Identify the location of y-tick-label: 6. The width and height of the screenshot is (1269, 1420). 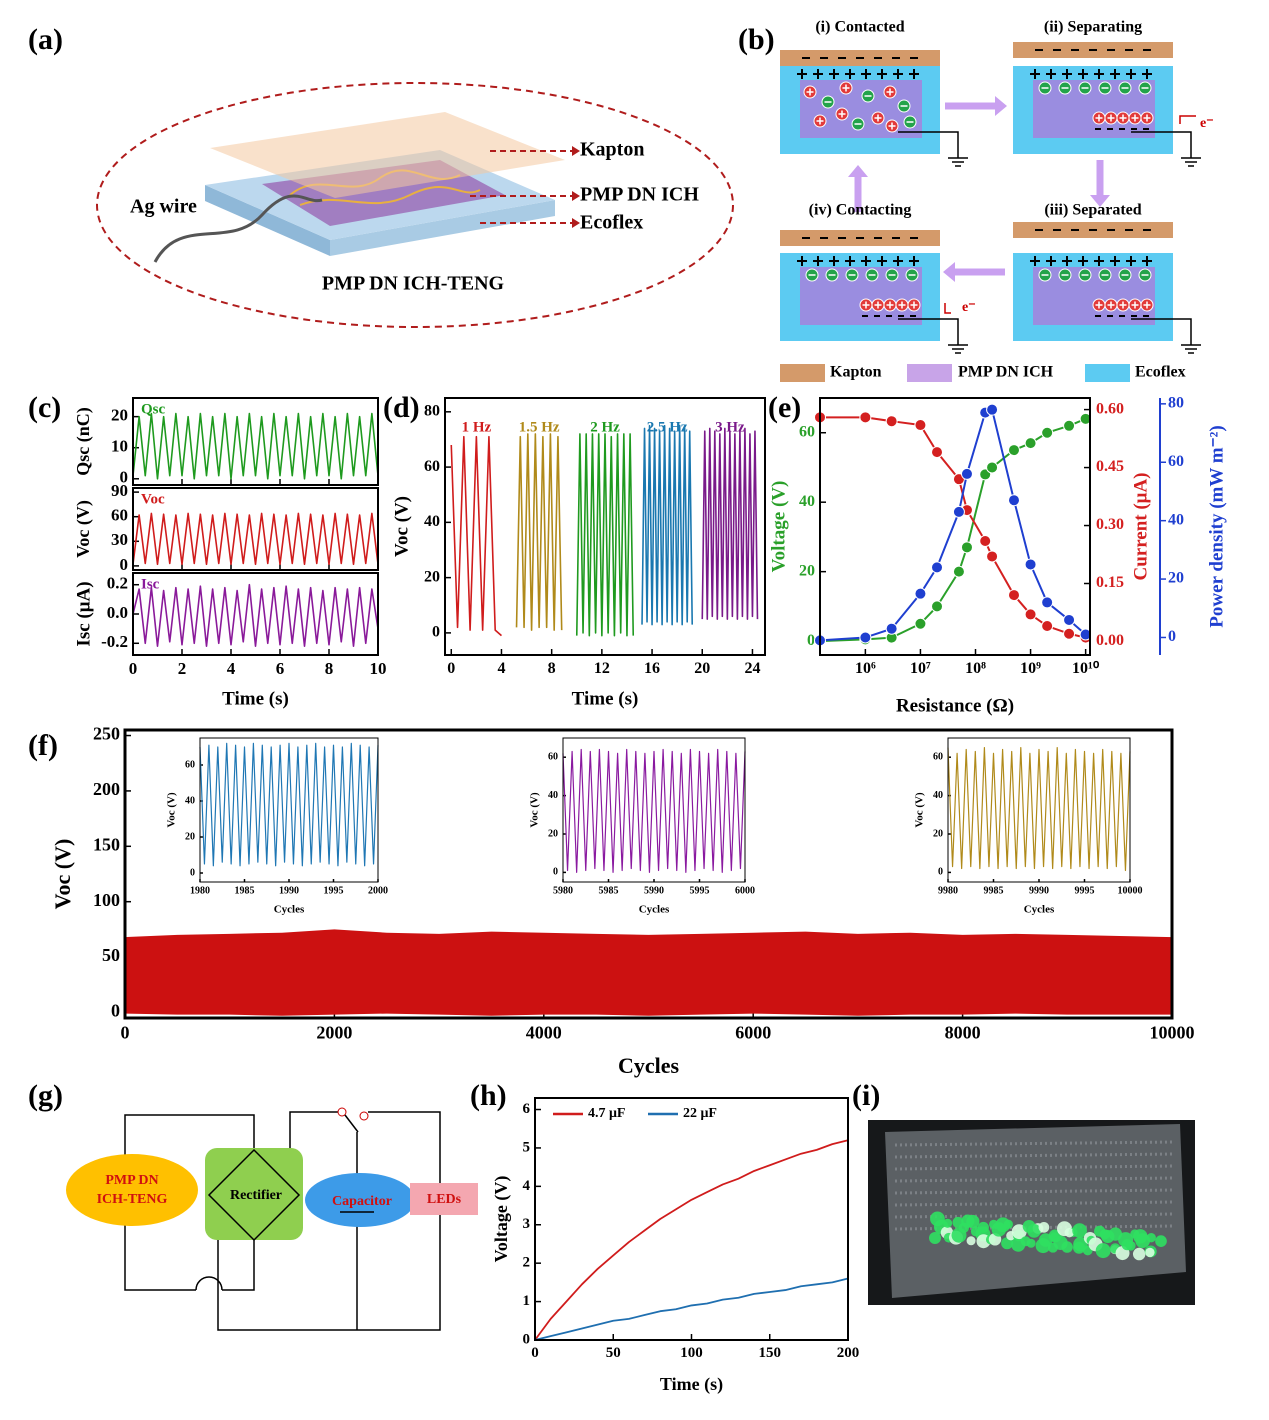
(527, 1109).